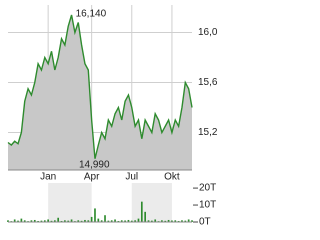  I want to click on y-tick-label: 15,2, so click(208, 132).